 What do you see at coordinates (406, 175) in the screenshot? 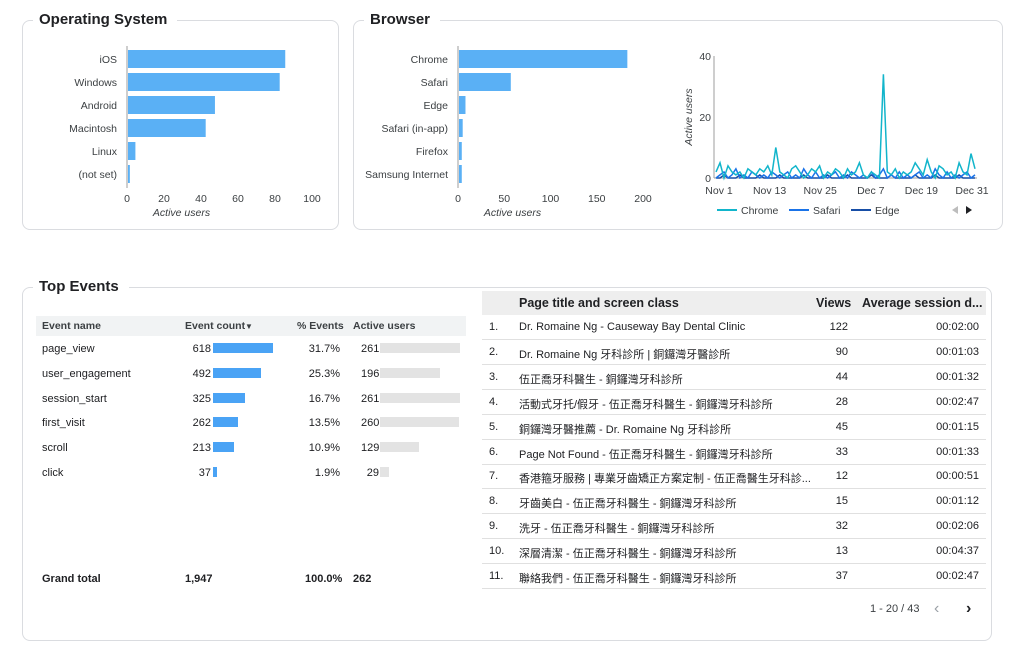
I see `browser-category-label: Samsung Internet` at bounding box center [406, 175].